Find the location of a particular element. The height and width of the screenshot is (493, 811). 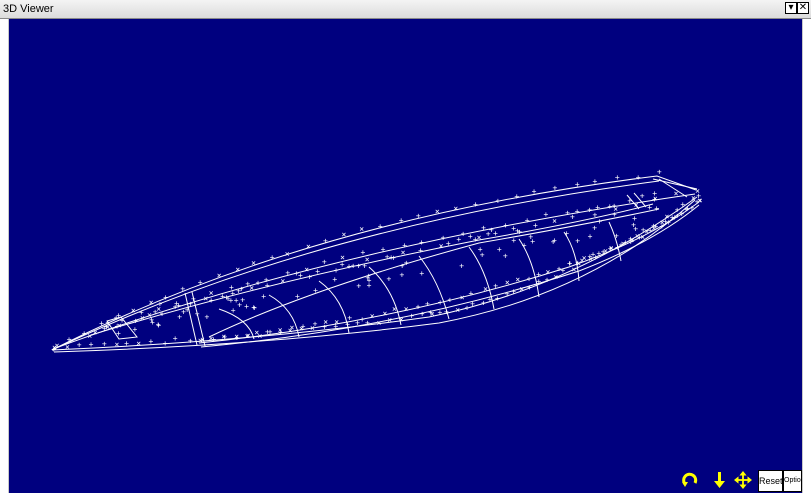

move-vertical-icon is located at coordinates (720, 480).